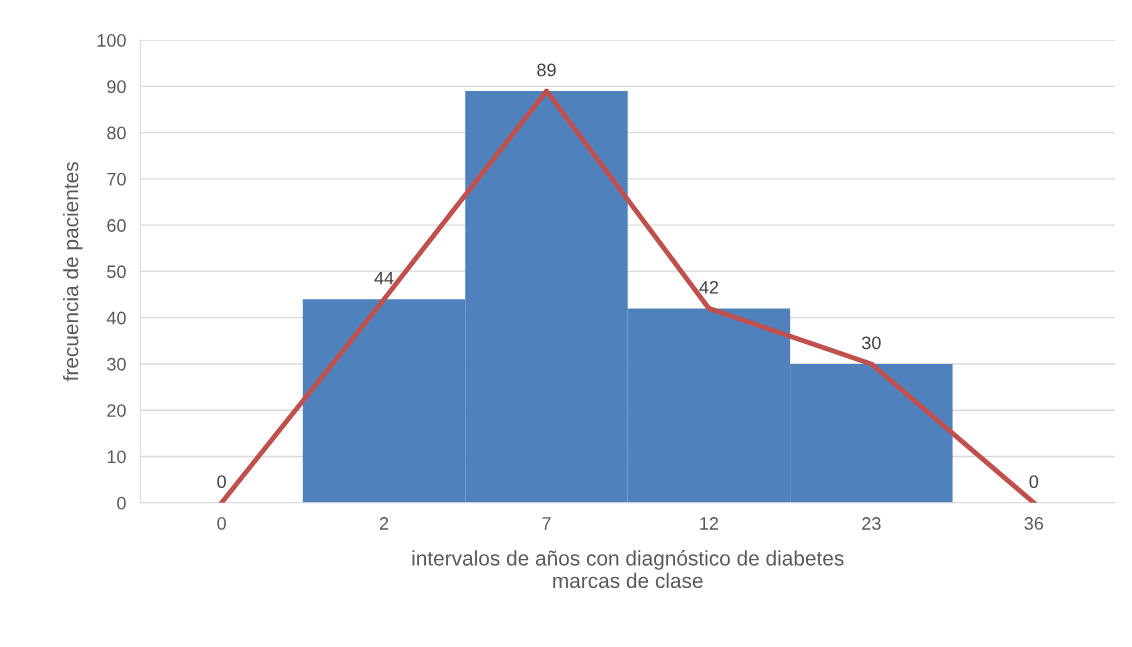 This screenshot has width=1132, height=647. Describe the element at coordinates (546, 70) in the screenshot. I see `data-label: 89` at that location.